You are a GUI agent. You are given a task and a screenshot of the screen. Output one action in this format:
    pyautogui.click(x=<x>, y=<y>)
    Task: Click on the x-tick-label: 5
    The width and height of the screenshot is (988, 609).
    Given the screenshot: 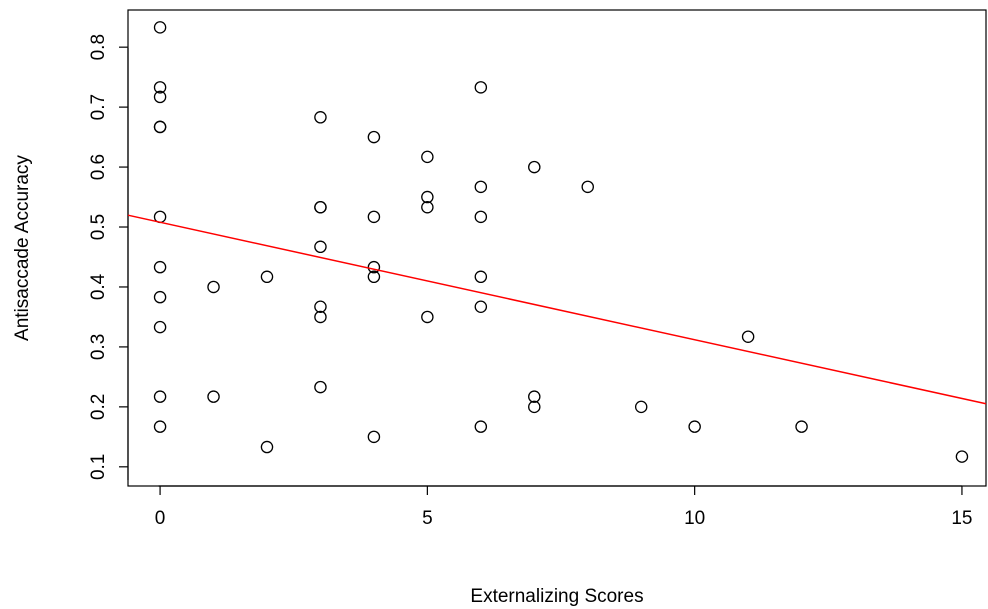 What is the action you would take?
    pyautogui.click(x=427, y=518)
    